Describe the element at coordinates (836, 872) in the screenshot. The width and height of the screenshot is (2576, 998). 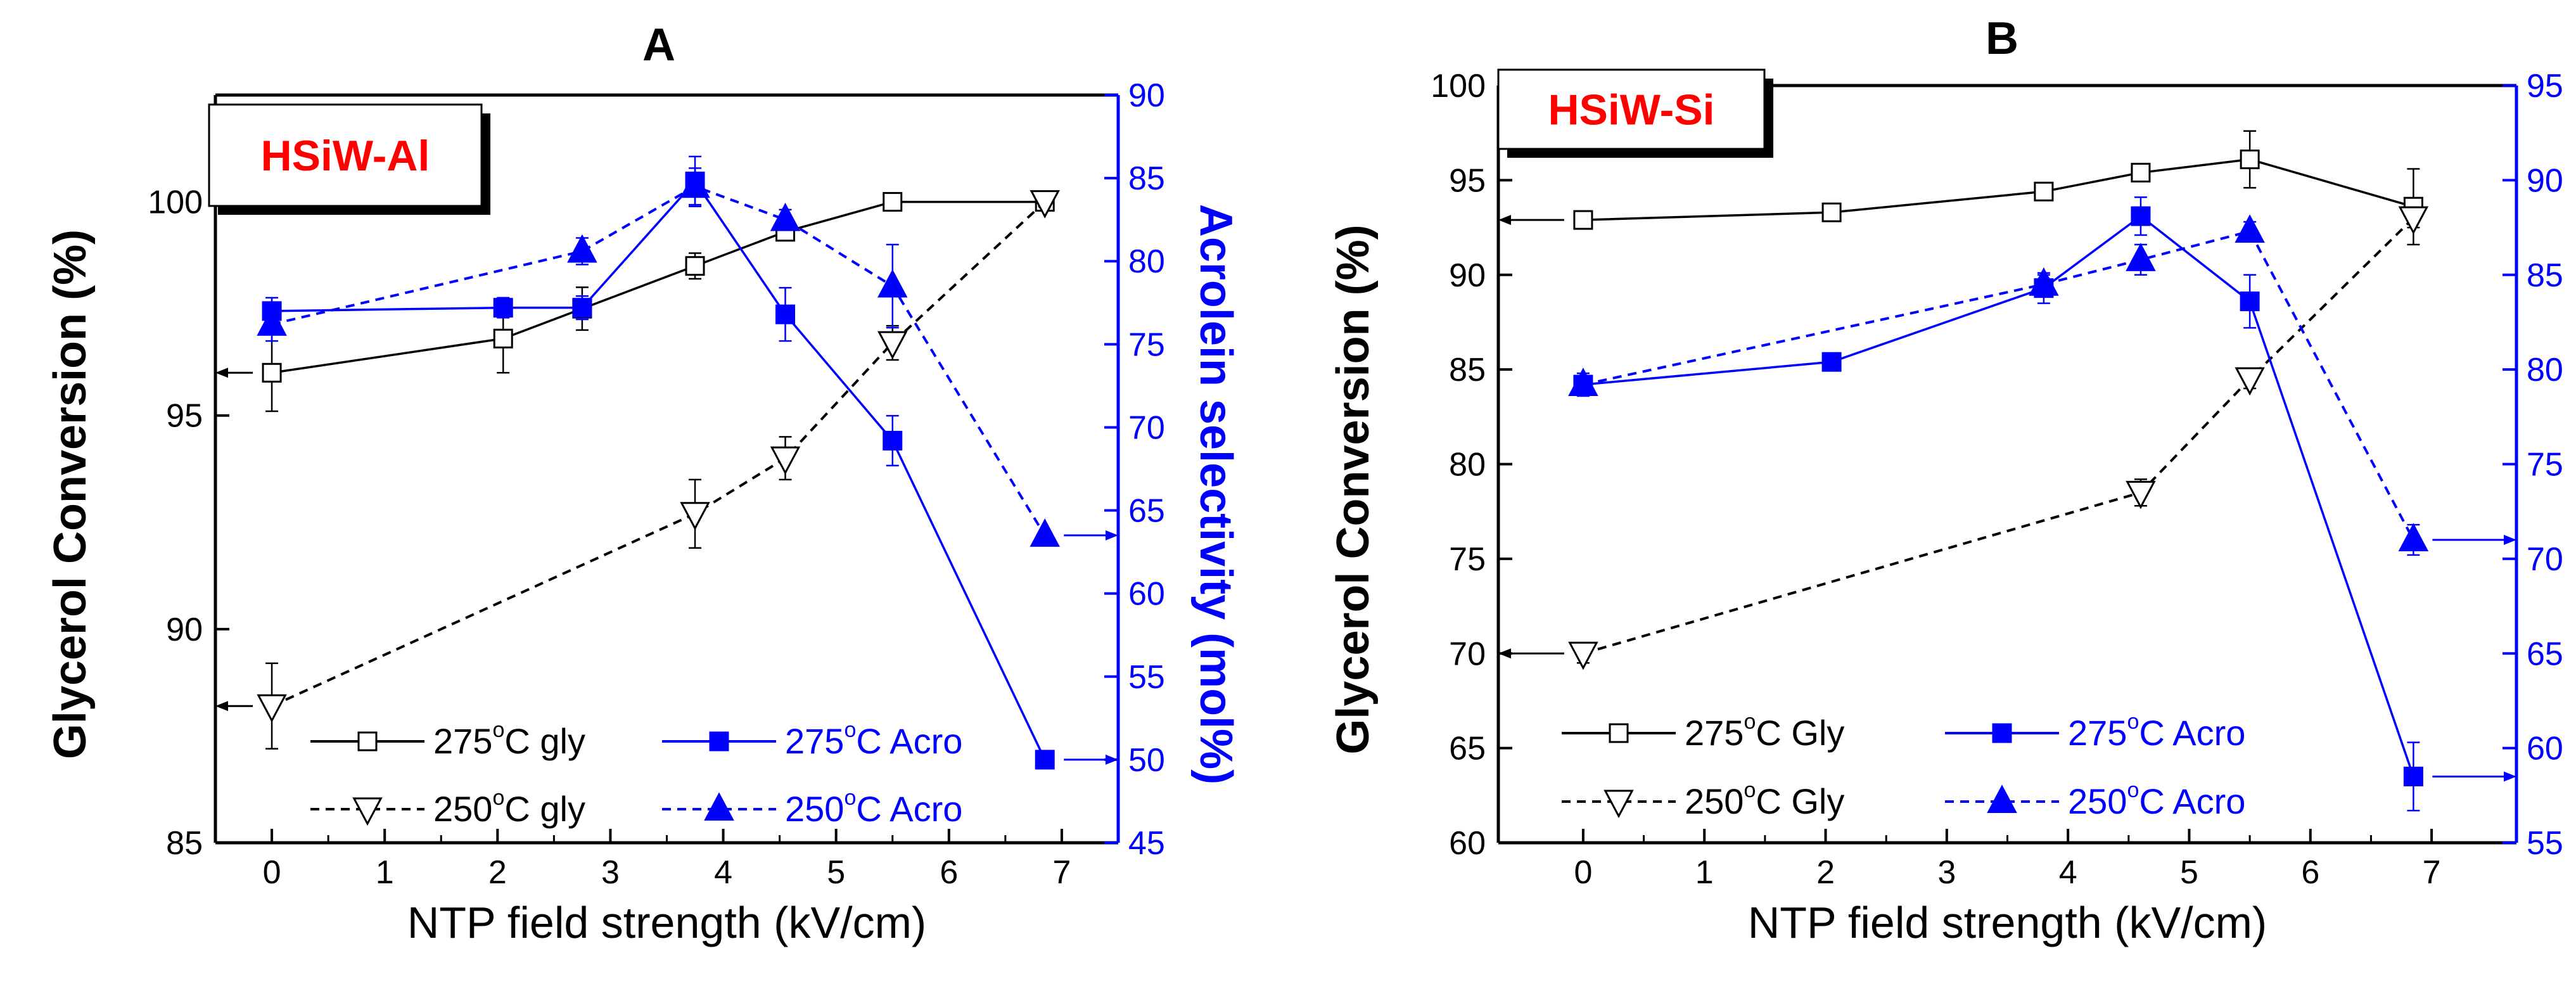
I see `x-tick-label: 5` at that location.